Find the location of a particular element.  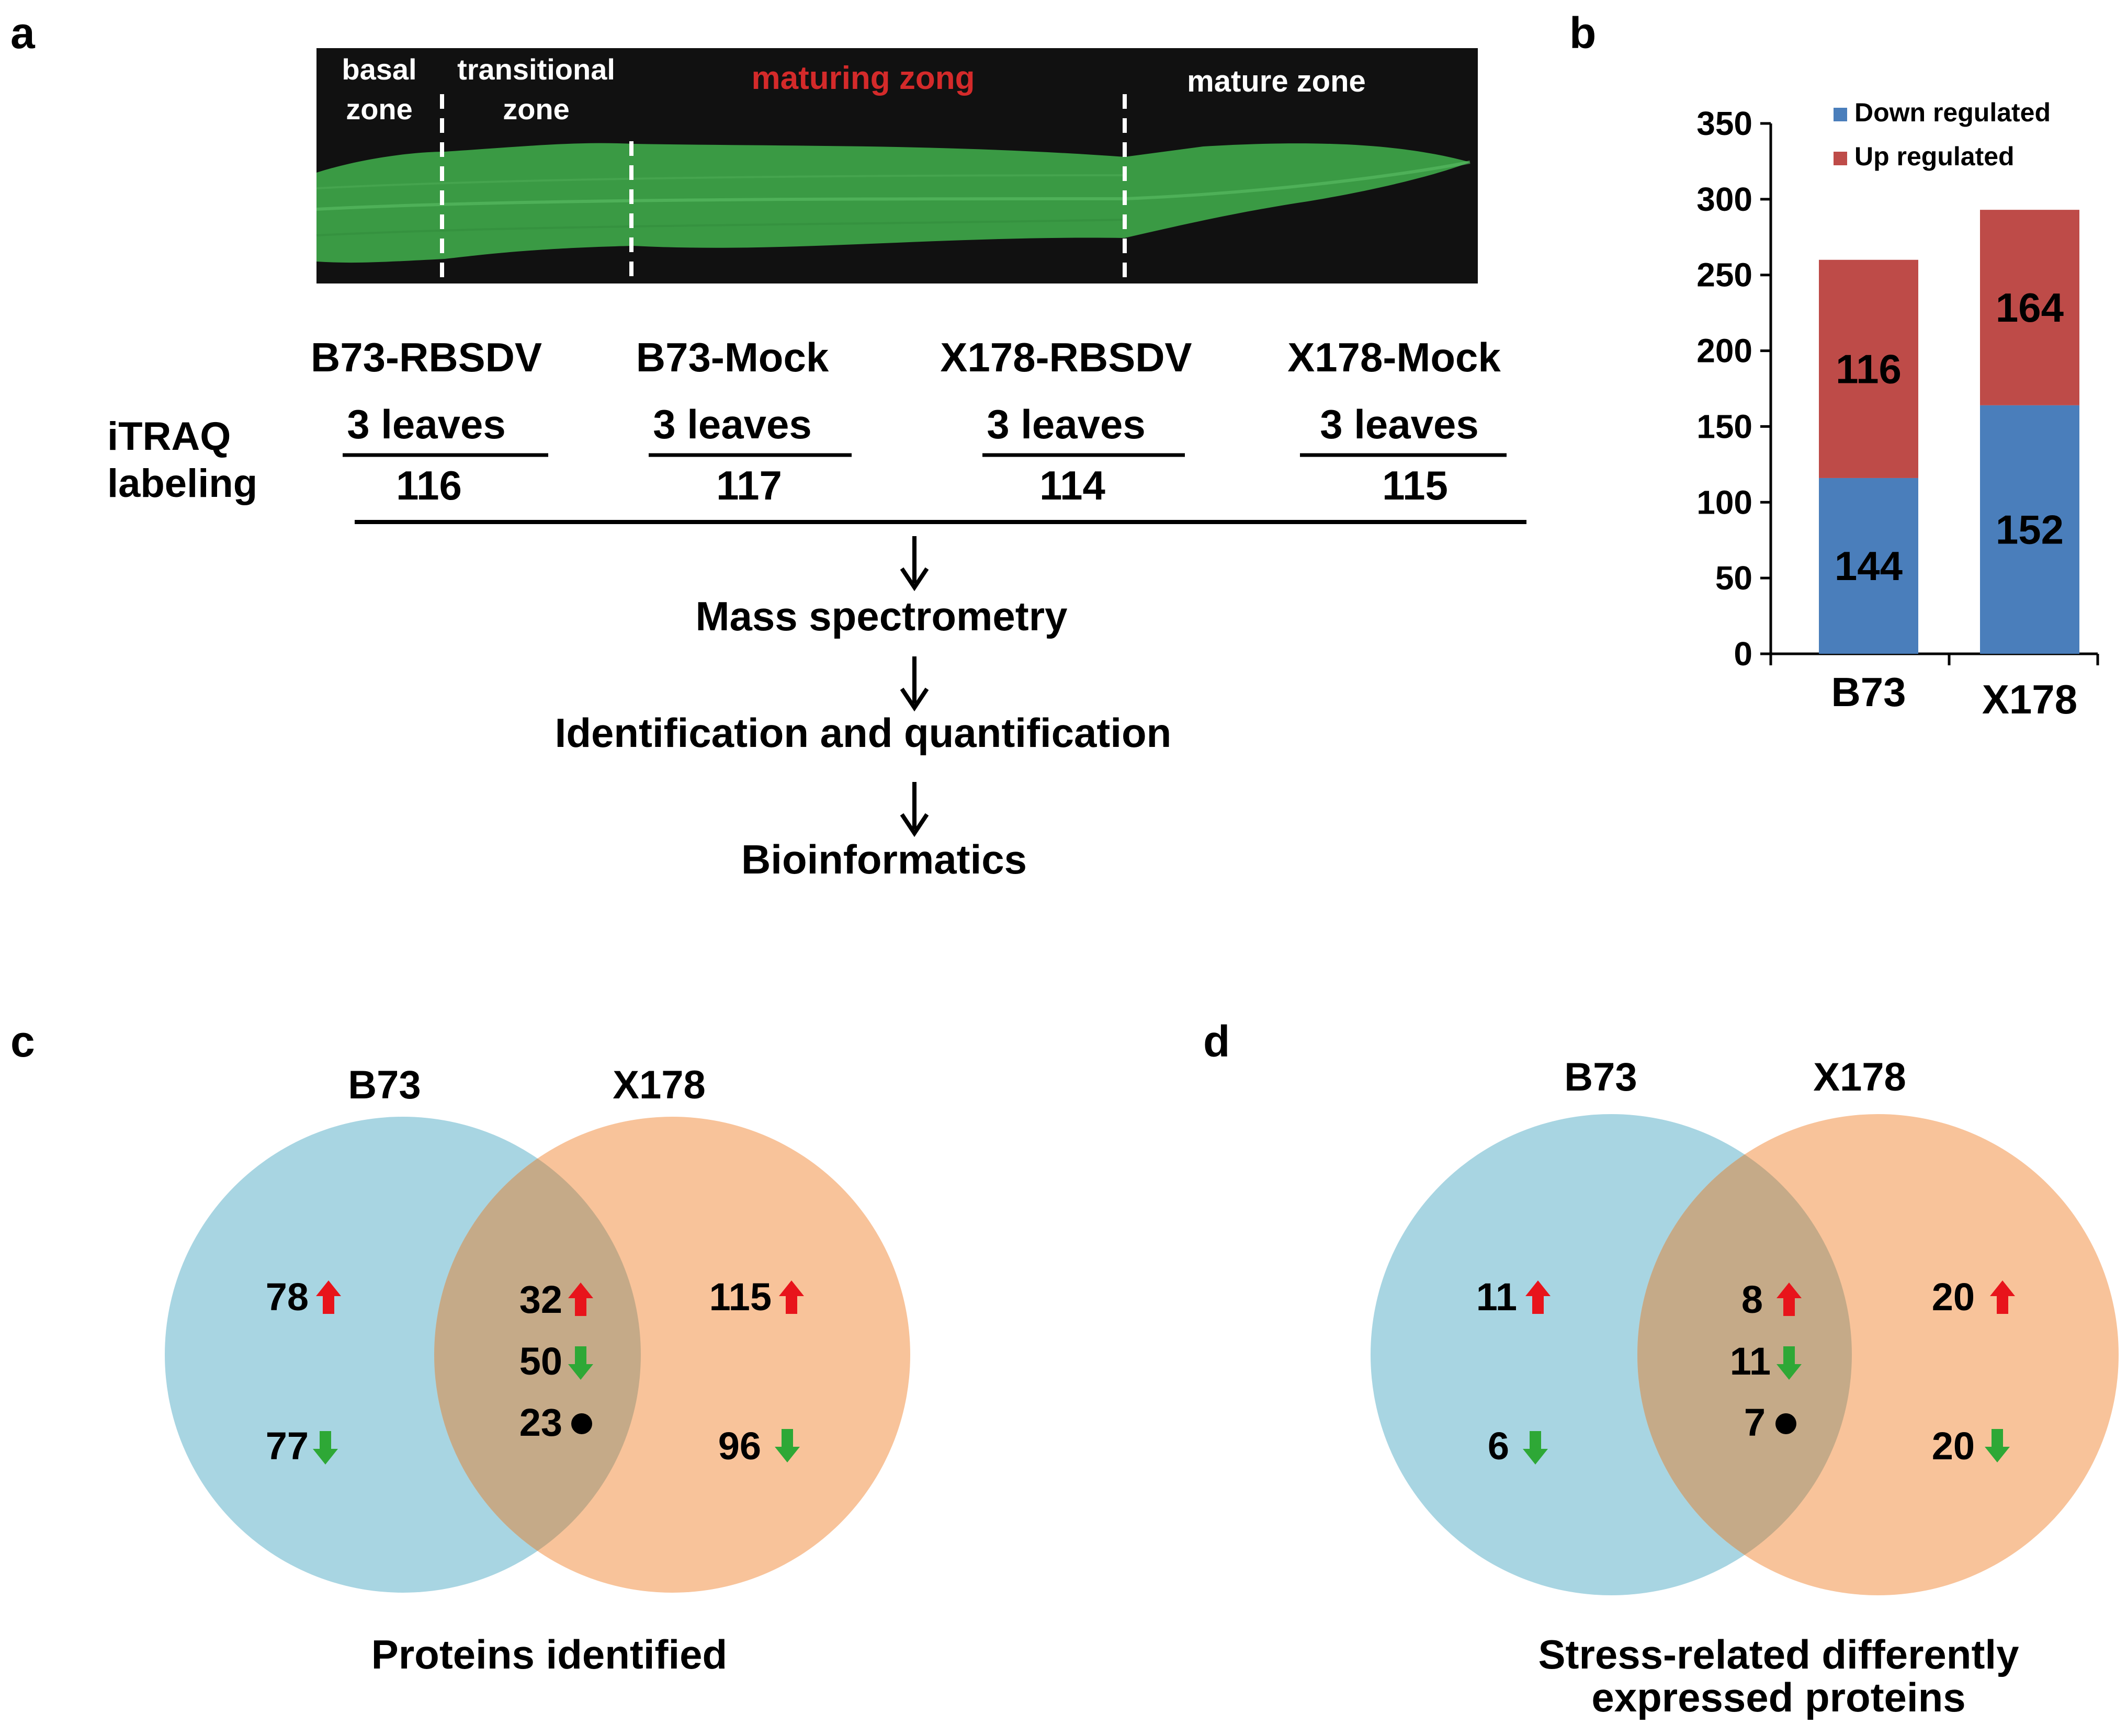

group-name: X178-Mock is located at coordinates (1394, 357).